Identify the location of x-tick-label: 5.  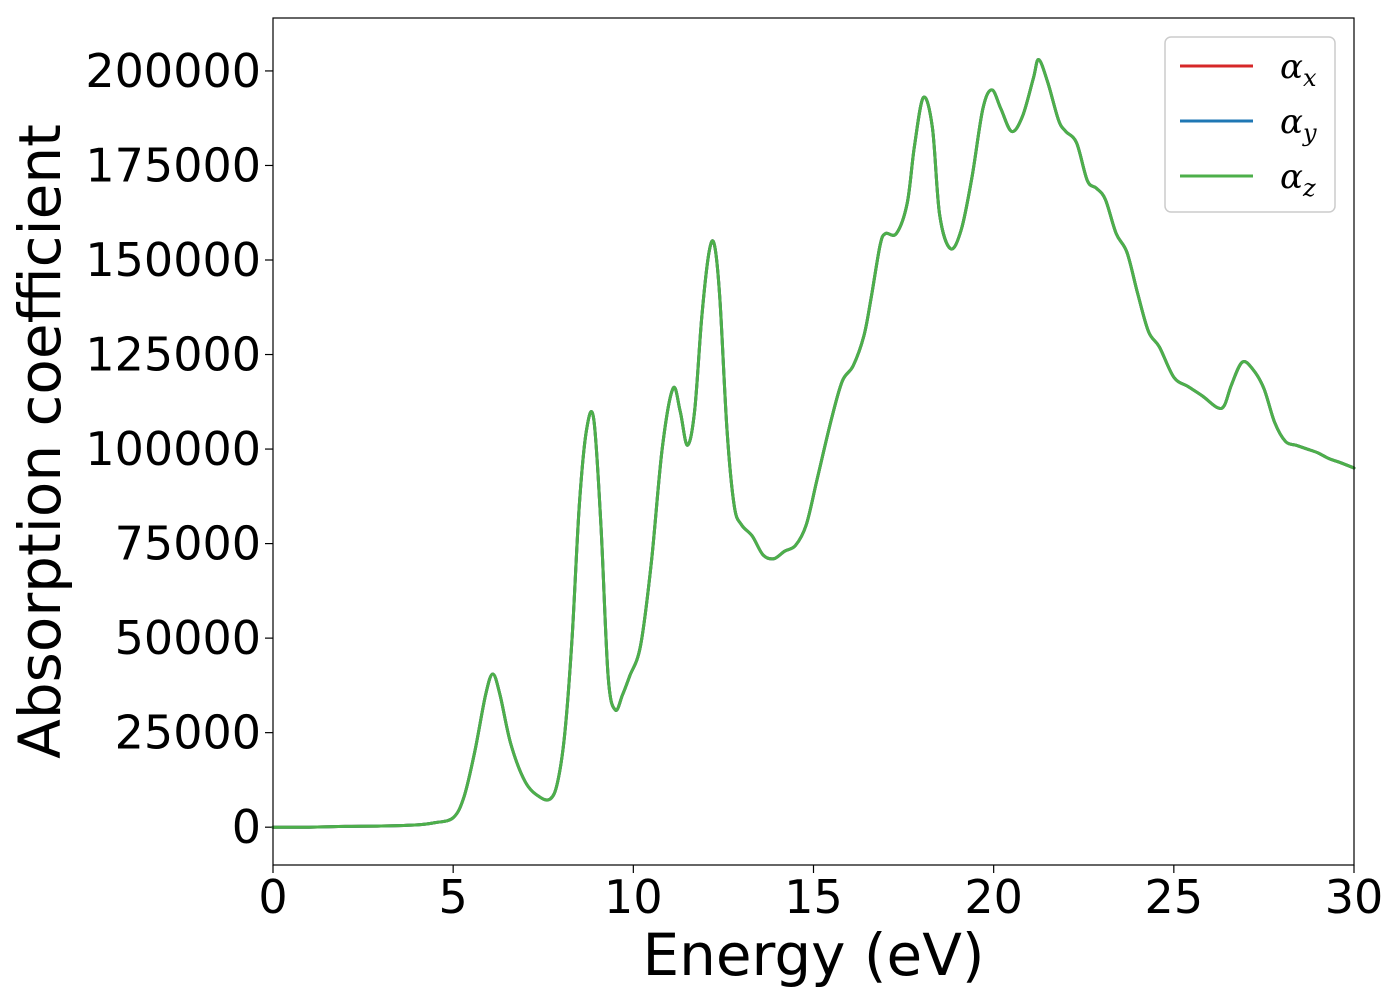
(453, 897).